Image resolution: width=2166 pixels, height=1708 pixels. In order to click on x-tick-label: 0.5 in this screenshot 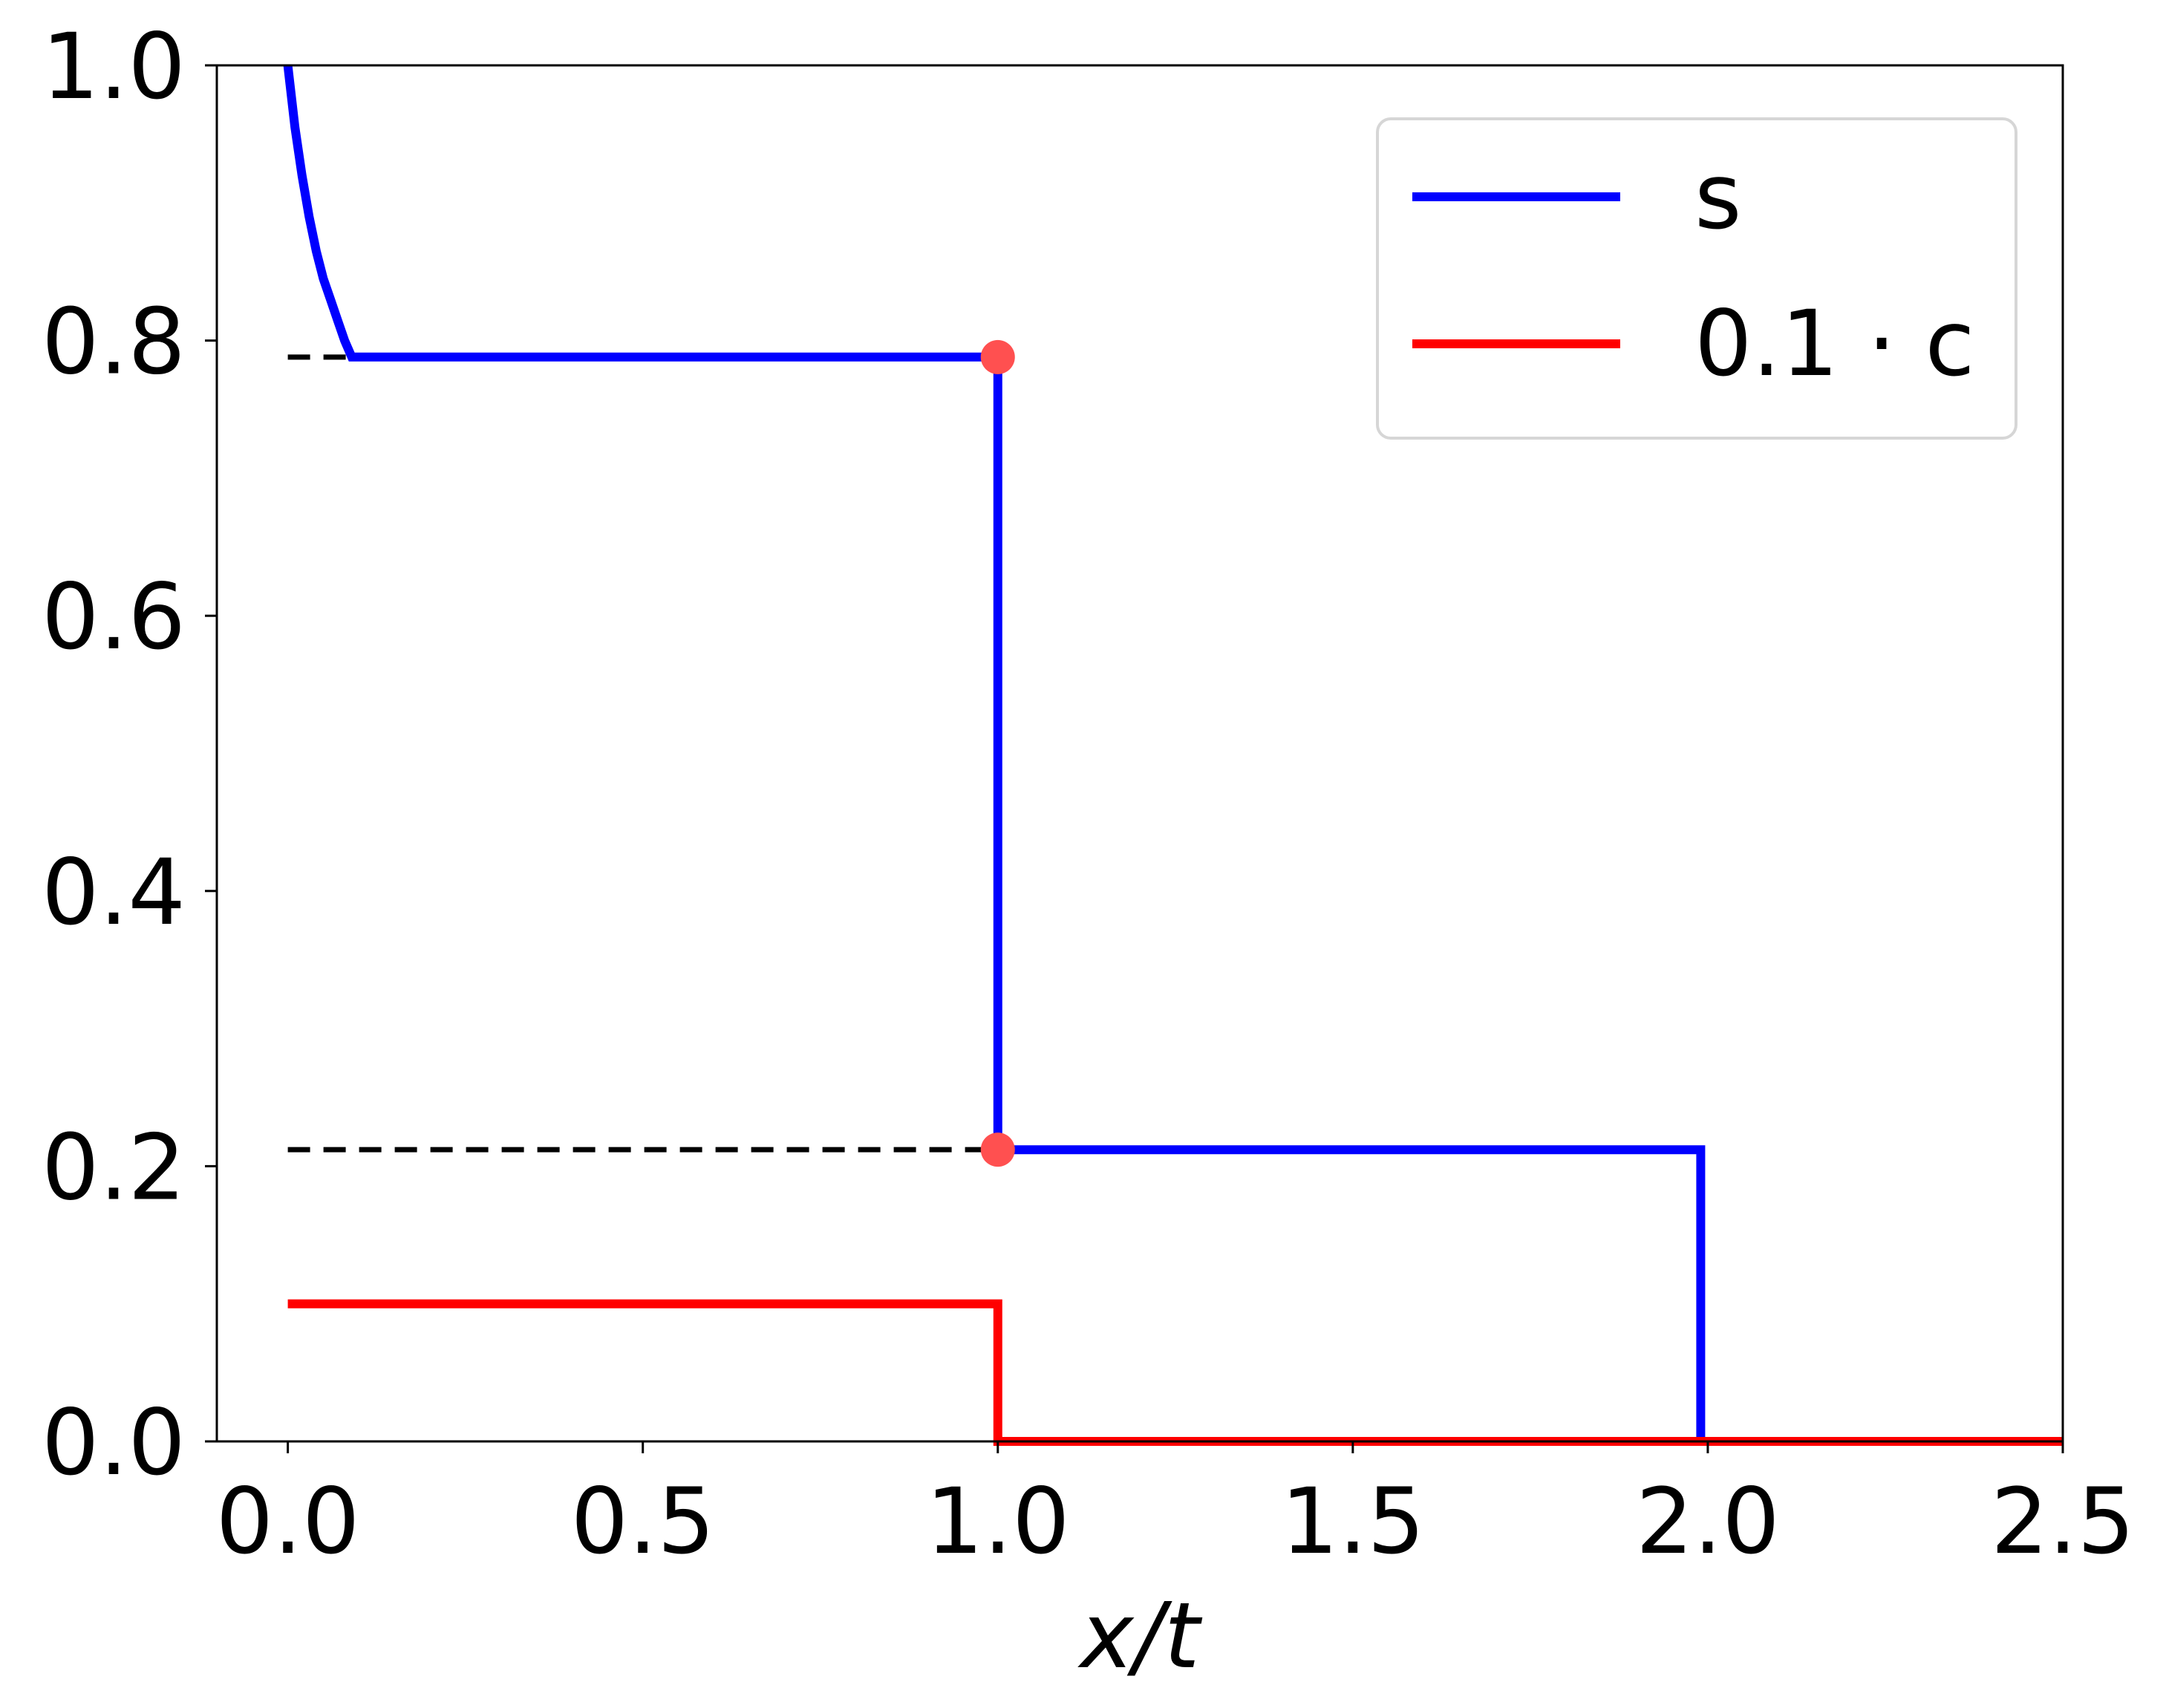, I will do `click(643, 1521)`.